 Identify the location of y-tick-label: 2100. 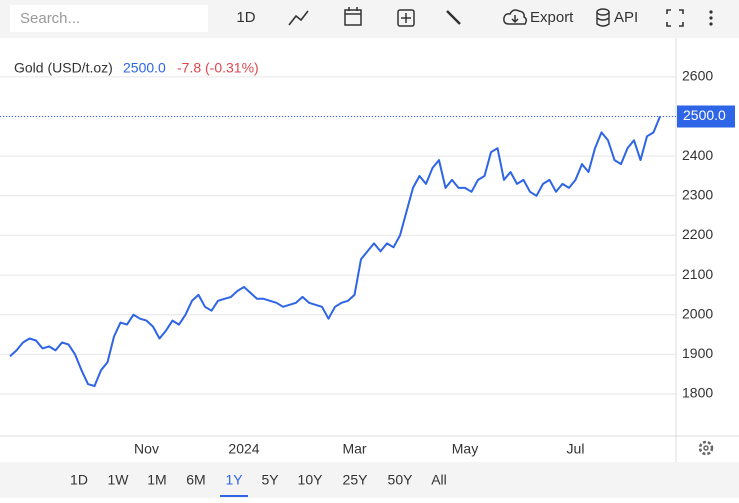
(697, 274).